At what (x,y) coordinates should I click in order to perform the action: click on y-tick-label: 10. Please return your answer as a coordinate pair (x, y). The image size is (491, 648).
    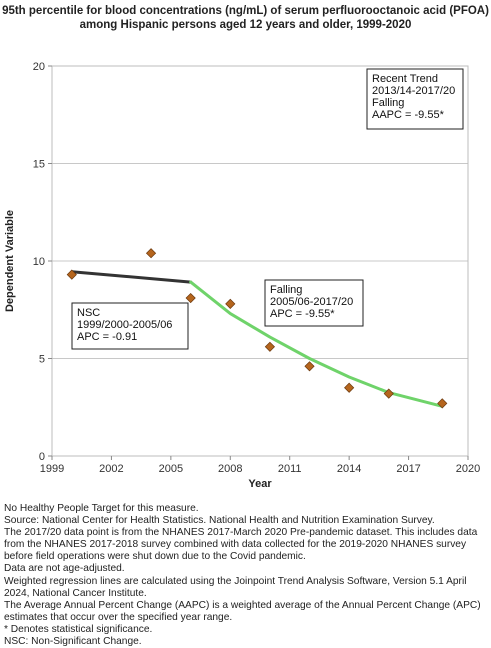
    Looking at the image, I should click on (39, 262).